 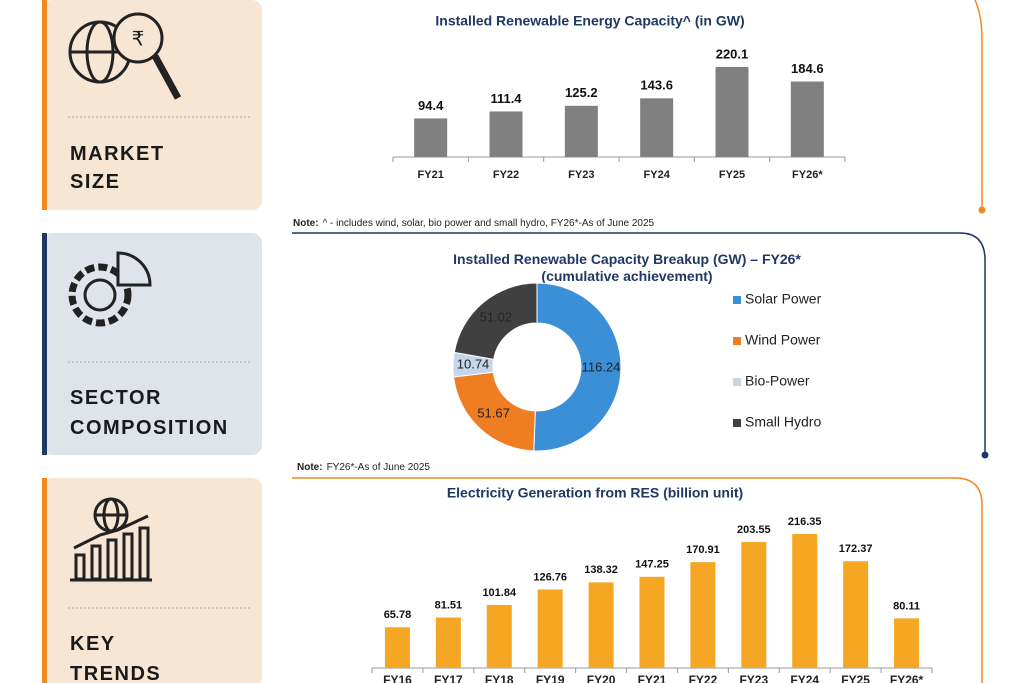 What do you see at coordinates (449, 605) in the screenshot?
I see `value-label: 81.51` at bounding box center [449, 605].